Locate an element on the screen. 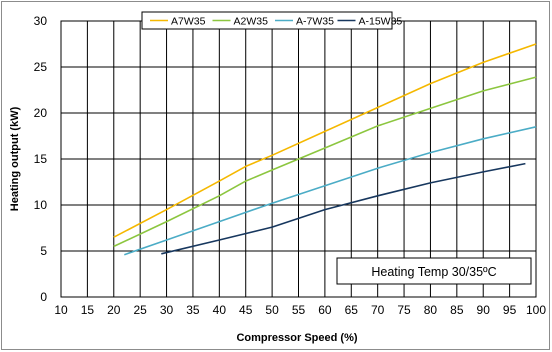 Image resolution: width=552 pixels, height=352 pixels. x-tick-label: 15 is located at coordinates (88, 310).